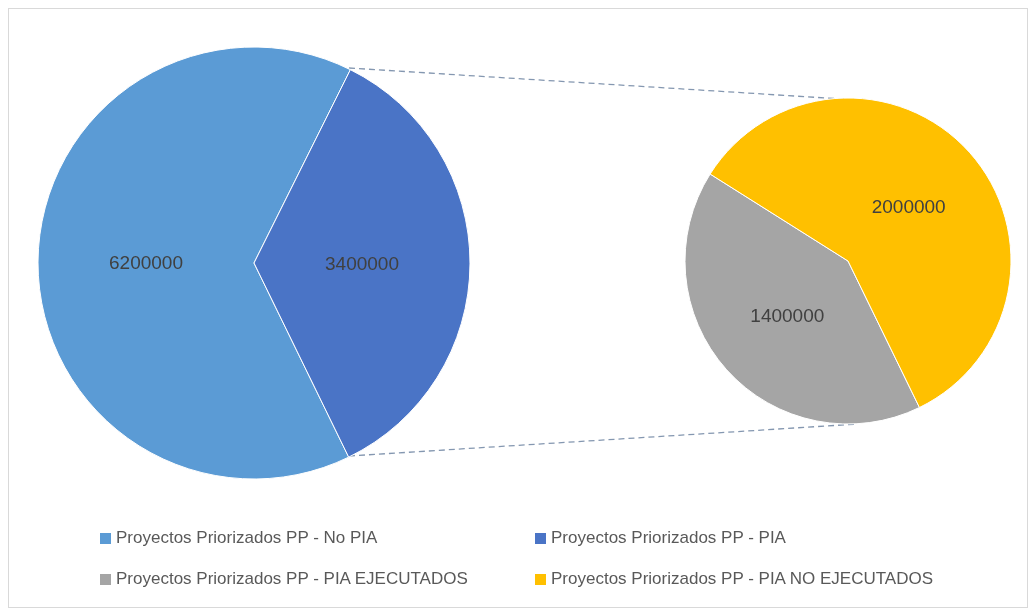  Describe the element at coordinates (742, 579) in the screenshot. I see `legend-label: Proyectos Priorizados PP - PIA NO EJECUTADOS` at that location.